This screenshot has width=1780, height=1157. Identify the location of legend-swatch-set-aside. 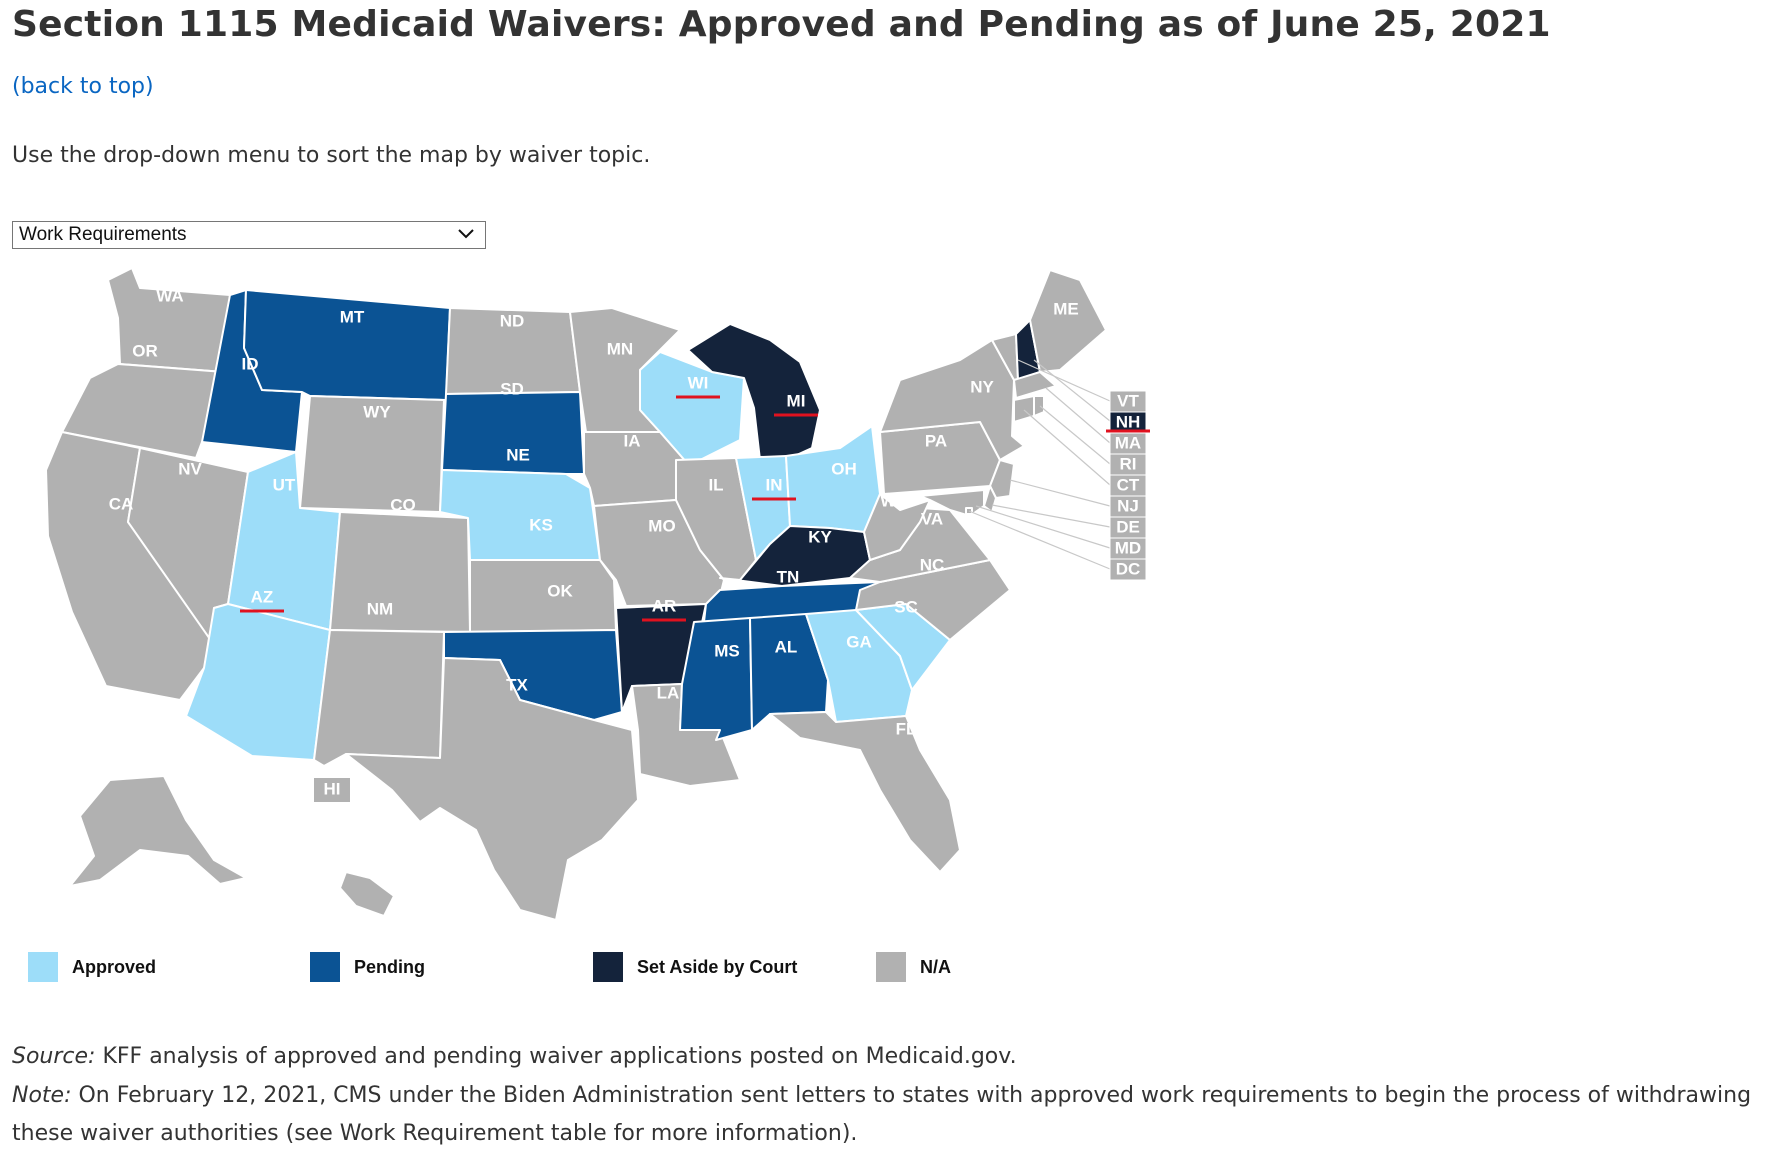
(608, 967).